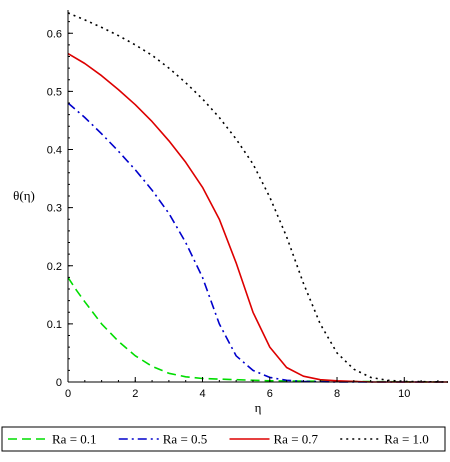 Image resolution: width=450 pixels, height=462 pixels. What do you see at coordinates (270, 394) in the screenshot?
I see `x-tick-label: 6` at bounding box center [270, 394].